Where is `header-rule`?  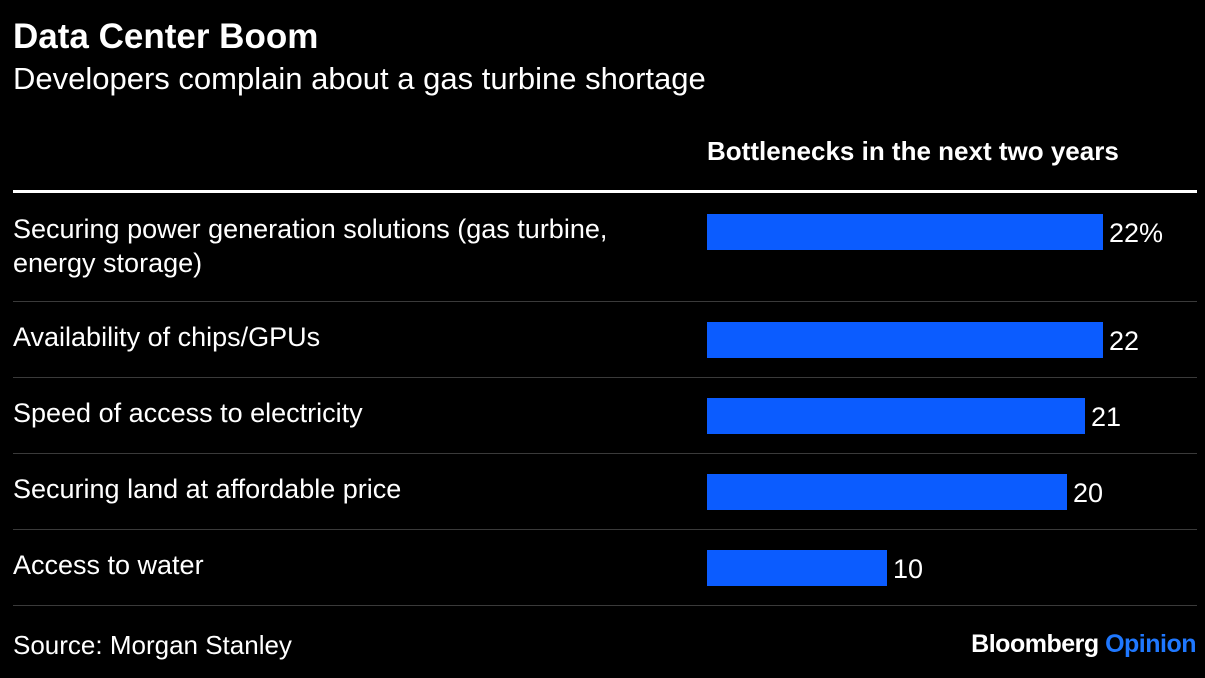 header-rule is located at coordinates (605, 191).